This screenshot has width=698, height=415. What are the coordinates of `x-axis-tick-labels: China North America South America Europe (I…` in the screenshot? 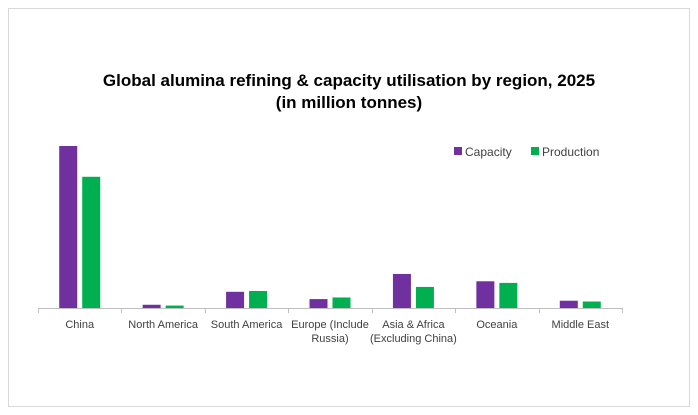 It's located at (337, 332).